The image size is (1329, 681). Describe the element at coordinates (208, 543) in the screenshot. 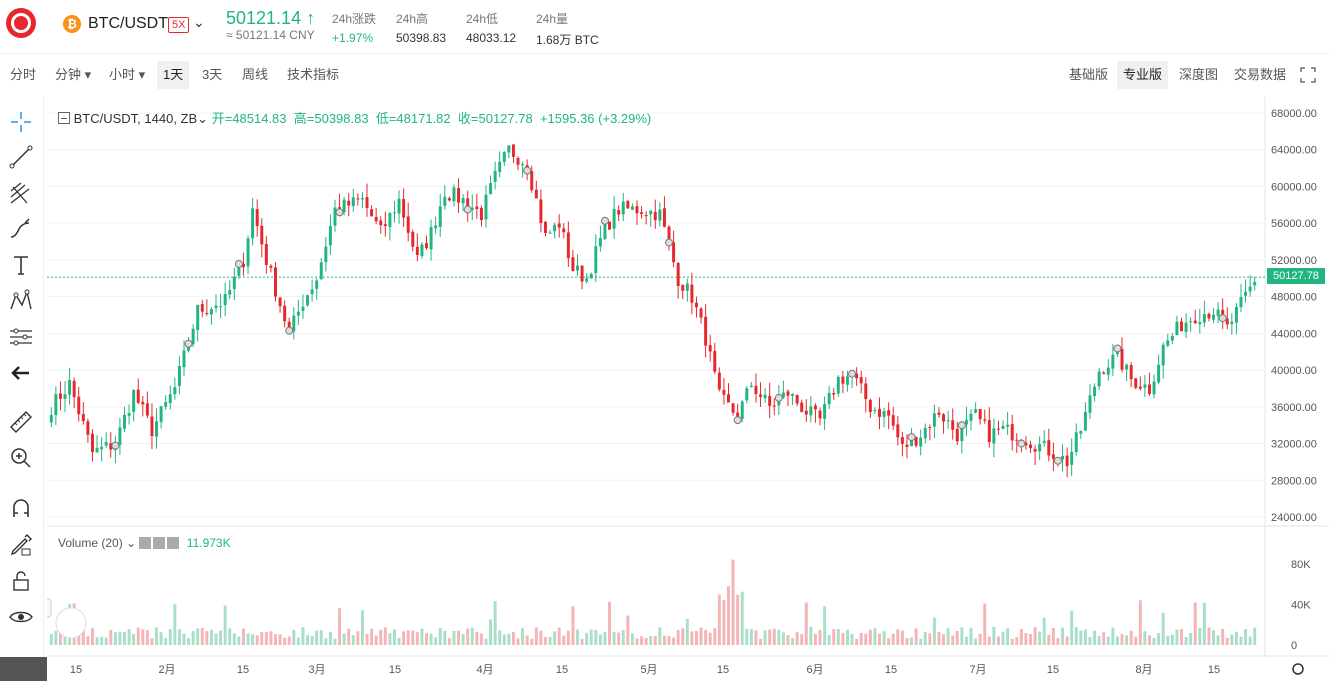

I see `volume-value: 11.973K` at that location.